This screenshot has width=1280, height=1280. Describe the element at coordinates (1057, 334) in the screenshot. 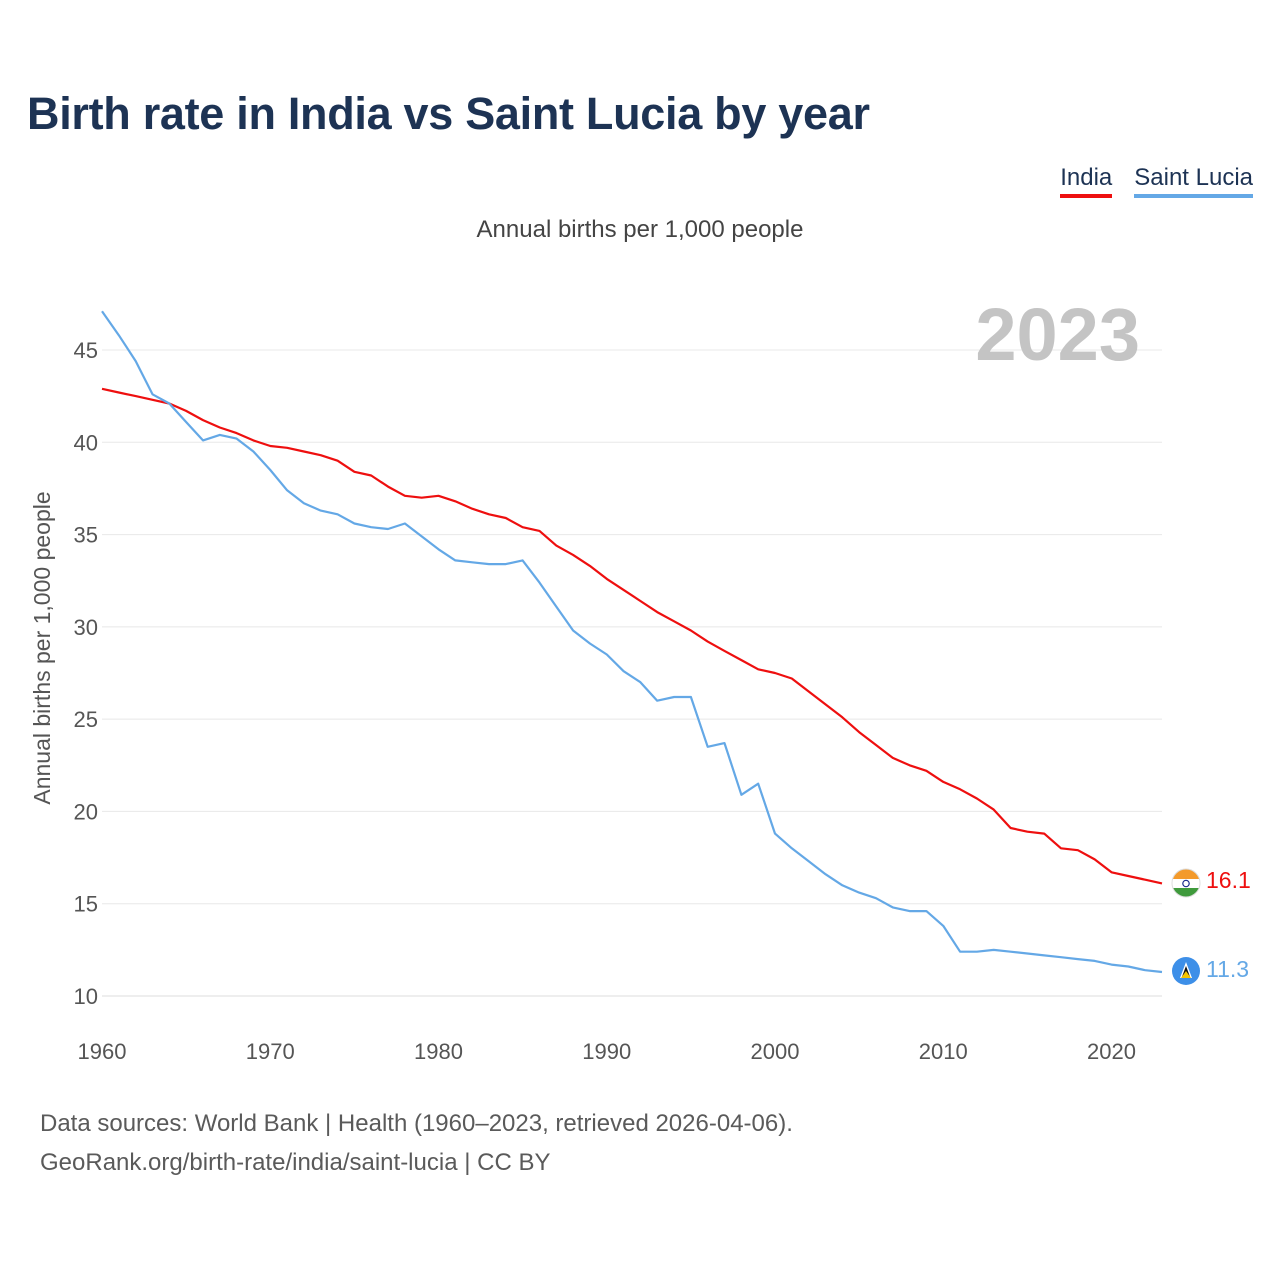

I see `year-watermark: 2023` at that location.